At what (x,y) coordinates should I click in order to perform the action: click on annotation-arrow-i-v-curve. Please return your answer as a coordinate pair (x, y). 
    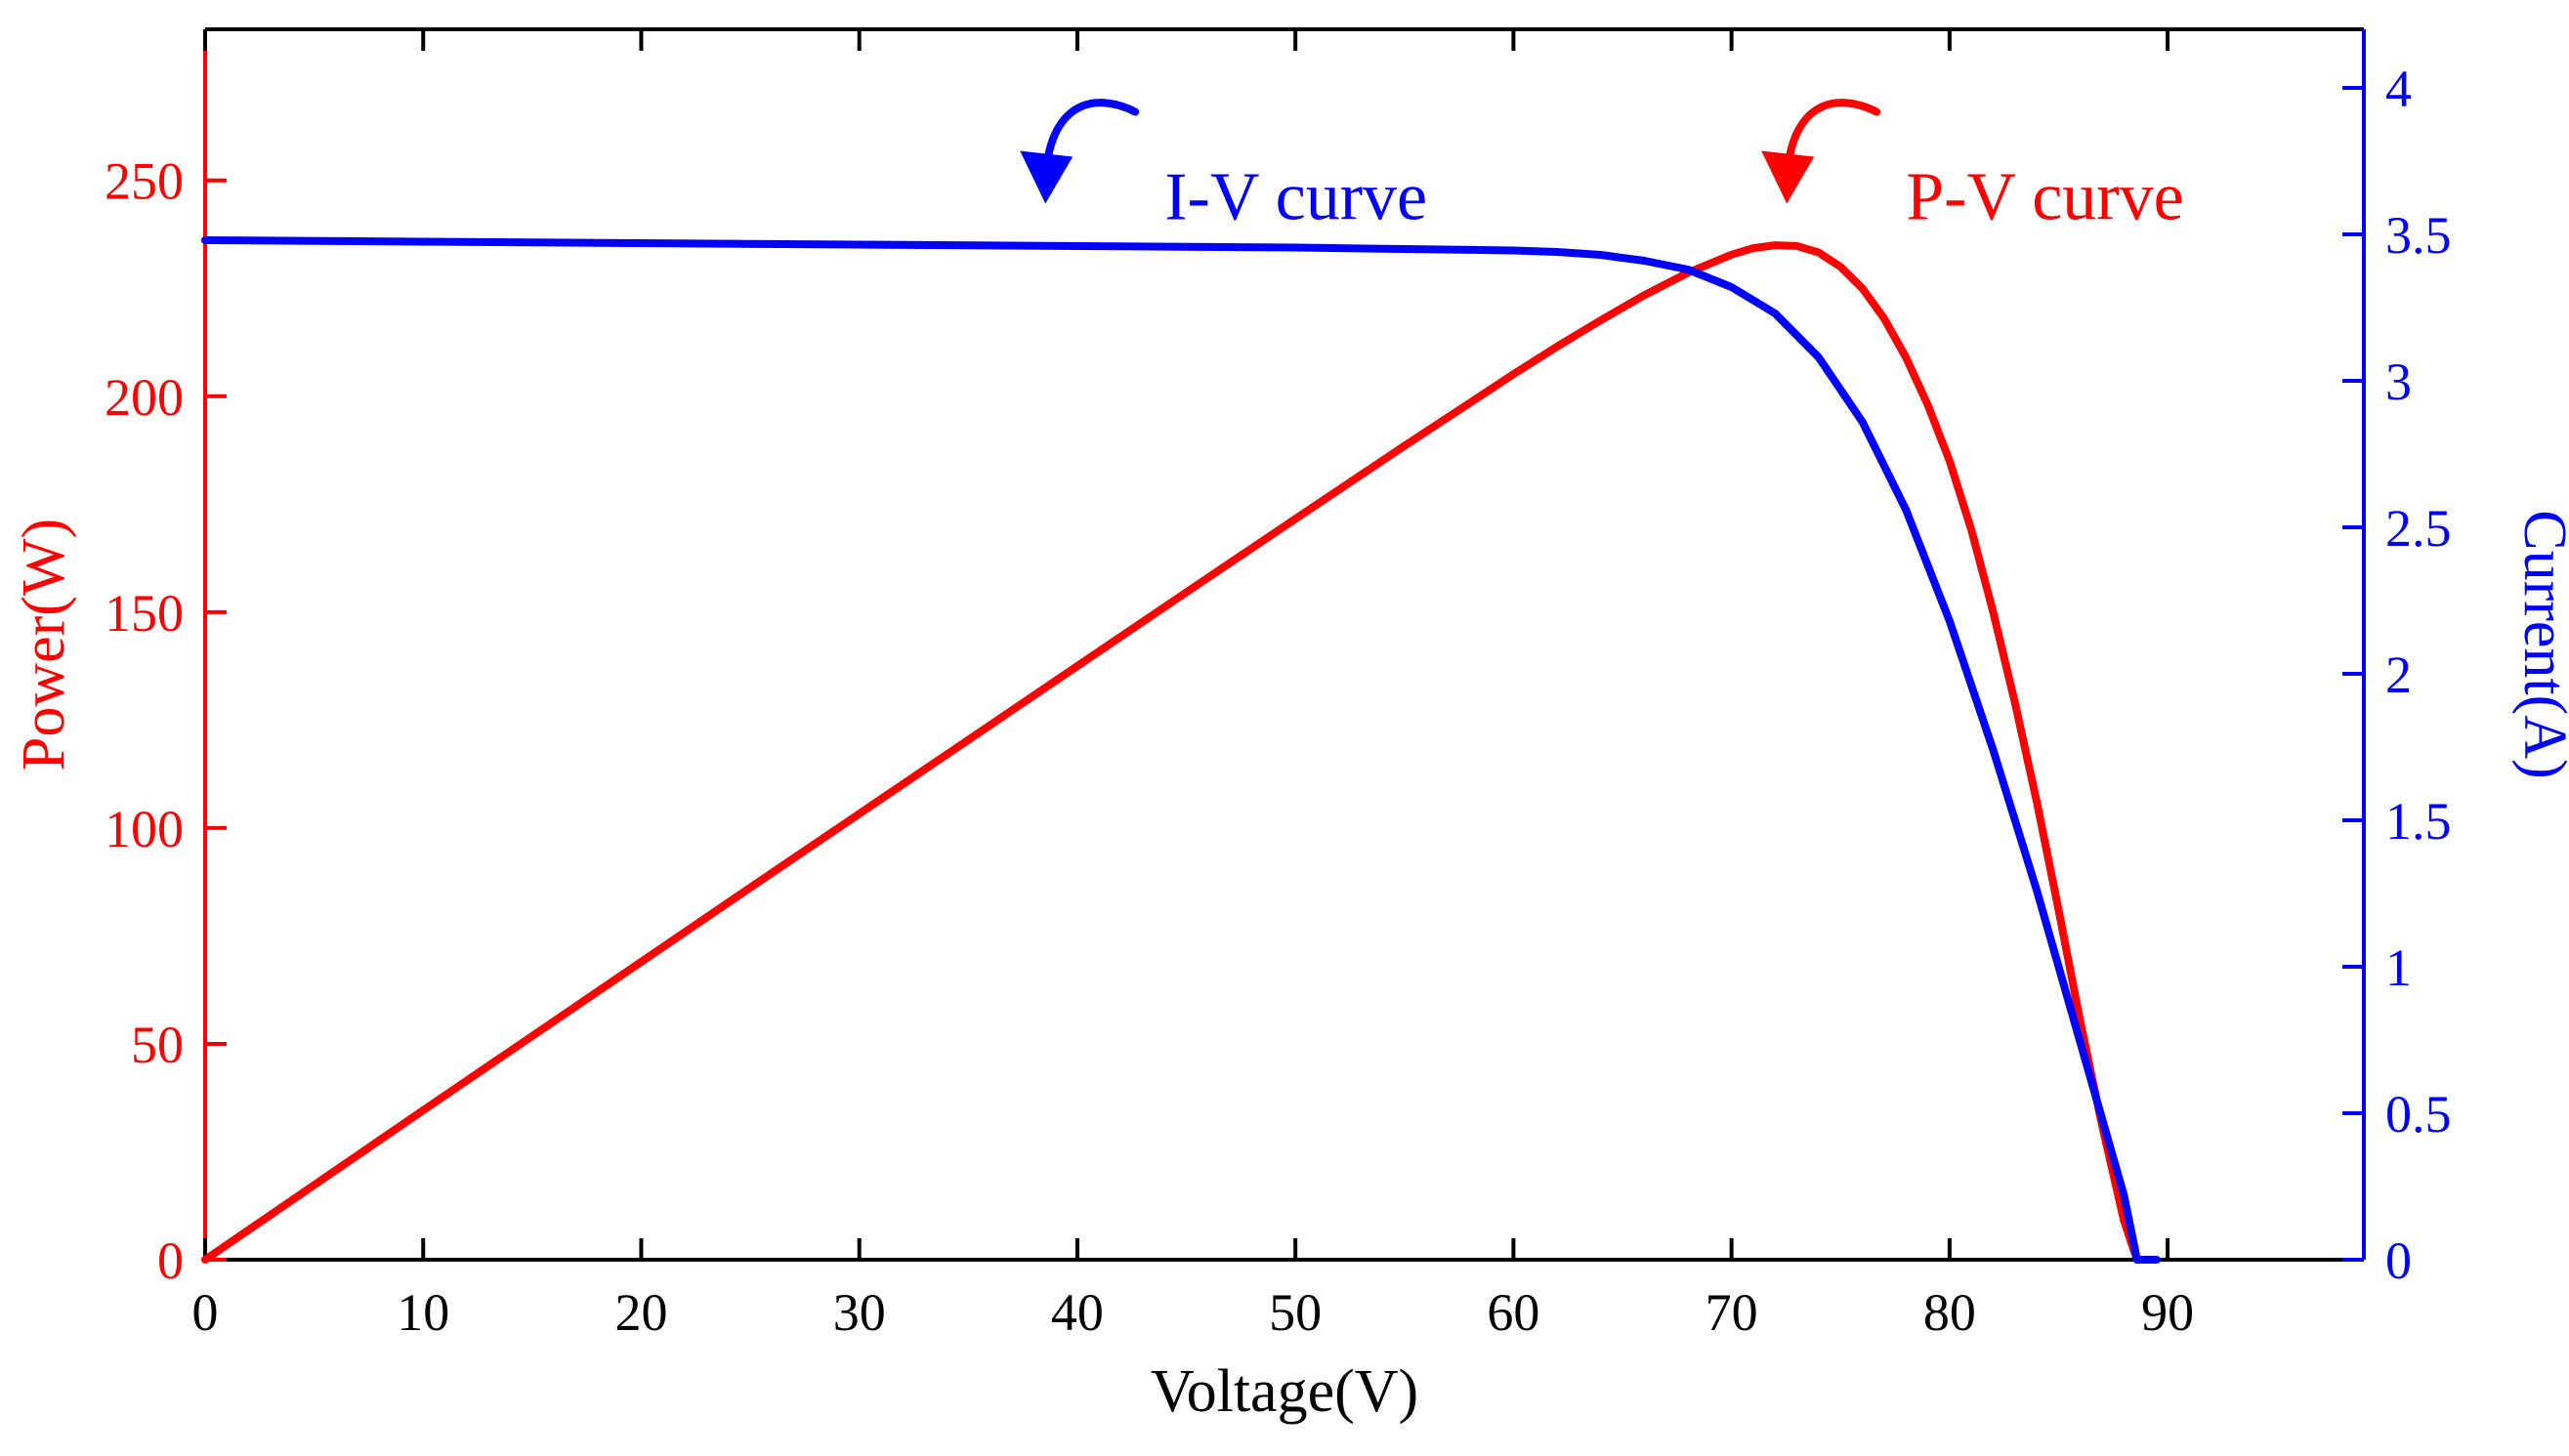
    Looking at the image, I should click on (1091, 132).